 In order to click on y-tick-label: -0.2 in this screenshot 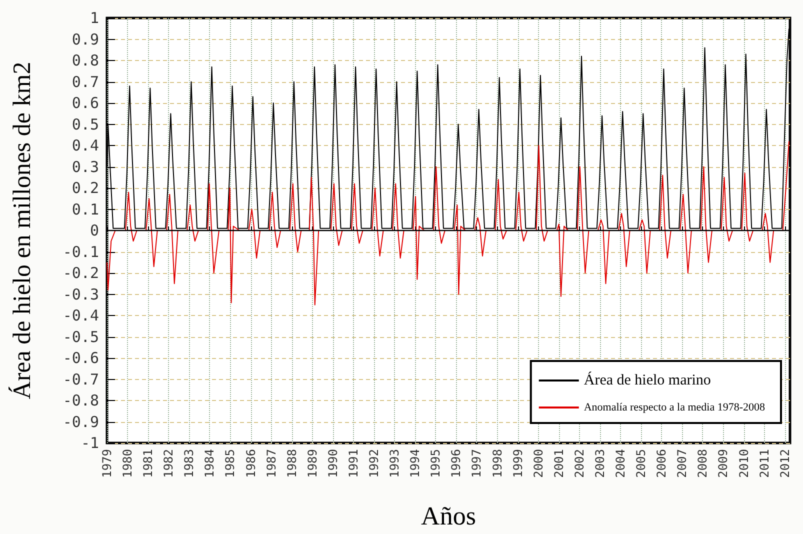, I will do `click(80, 273)`.